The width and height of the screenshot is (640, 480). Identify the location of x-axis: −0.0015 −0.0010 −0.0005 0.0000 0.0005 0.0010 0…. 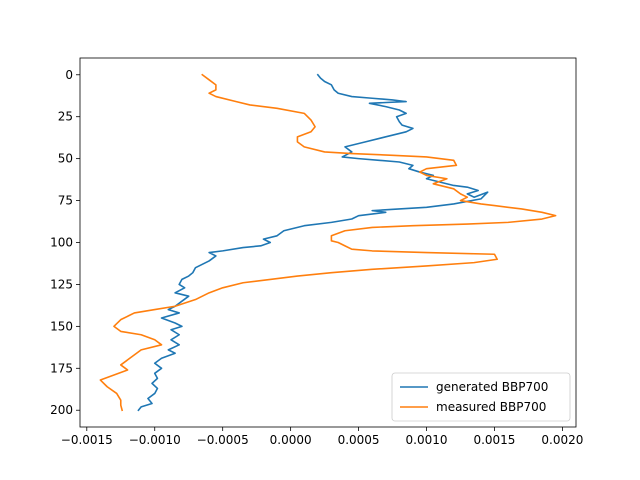
(322, 437).